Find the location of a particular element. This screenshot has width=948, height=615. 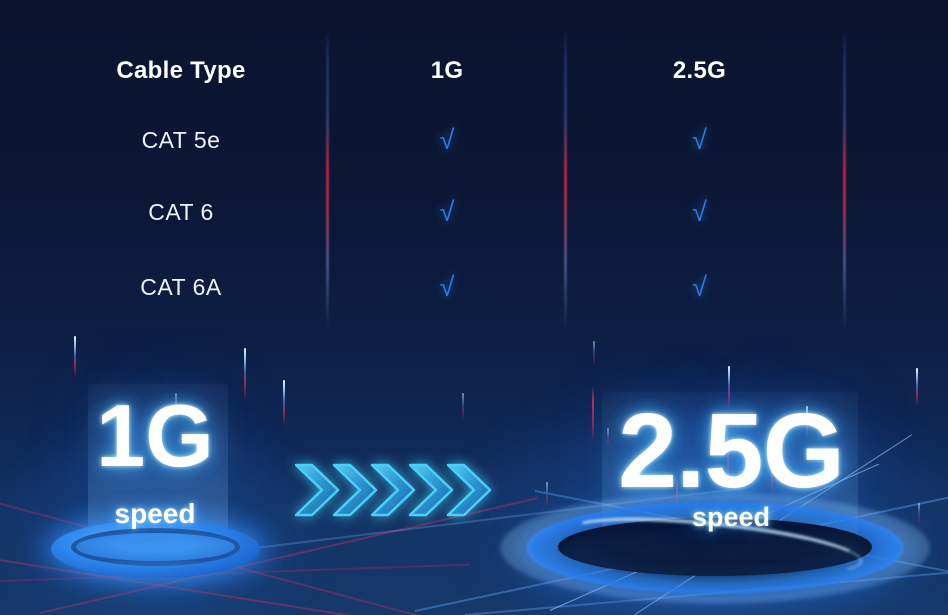

podium-platform-right is located at coordinates (715, 548).